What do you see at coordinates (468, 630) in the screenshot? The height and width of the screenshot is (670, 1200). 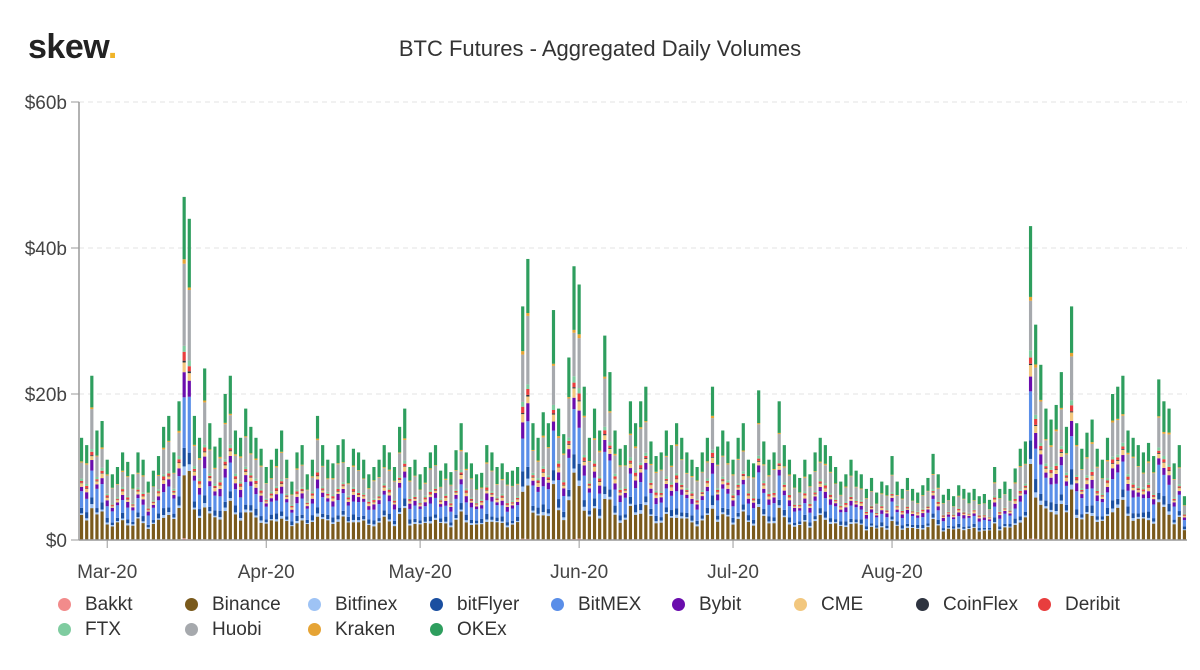 I see `legend-item-okex: OKEx` at bounding box center [468, 630].